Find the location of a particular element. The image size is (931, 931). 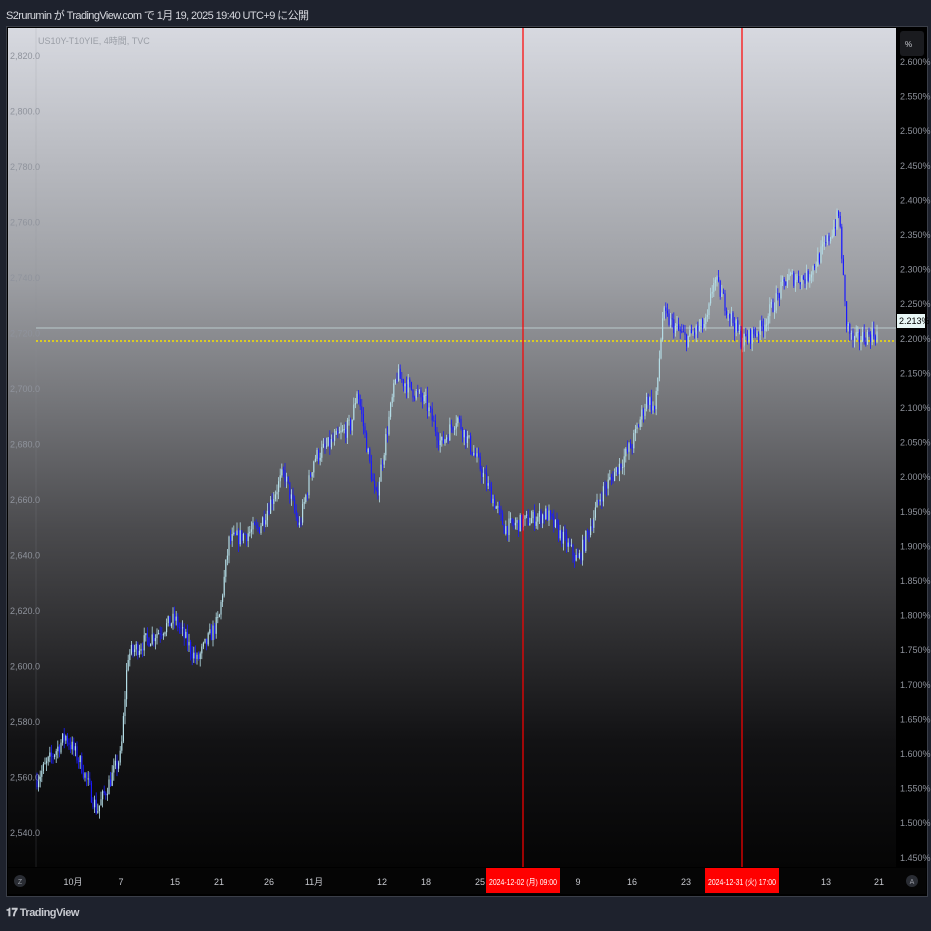

left-axis-tick: 2,560.0 is located at coordinates (25, 778).